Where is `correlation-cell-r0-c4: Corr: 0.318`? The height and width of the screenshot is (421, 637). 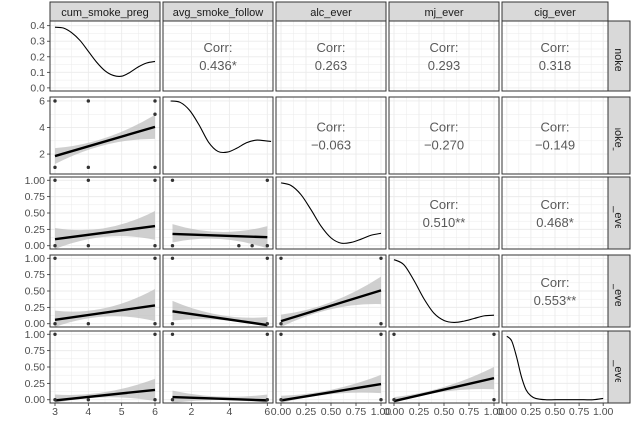 correlation-cell-r0-c4: Corr: 0.318 is located at coordinates (555, 56).